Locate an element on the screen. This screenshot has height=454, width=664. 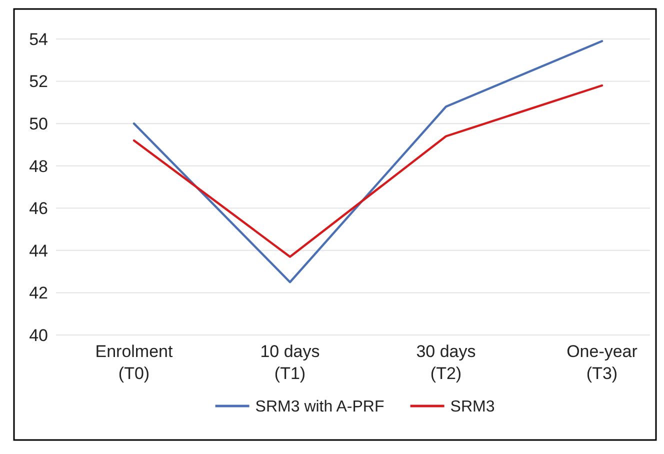
y-tick-label: 40 is located at coordinates (38, 335).